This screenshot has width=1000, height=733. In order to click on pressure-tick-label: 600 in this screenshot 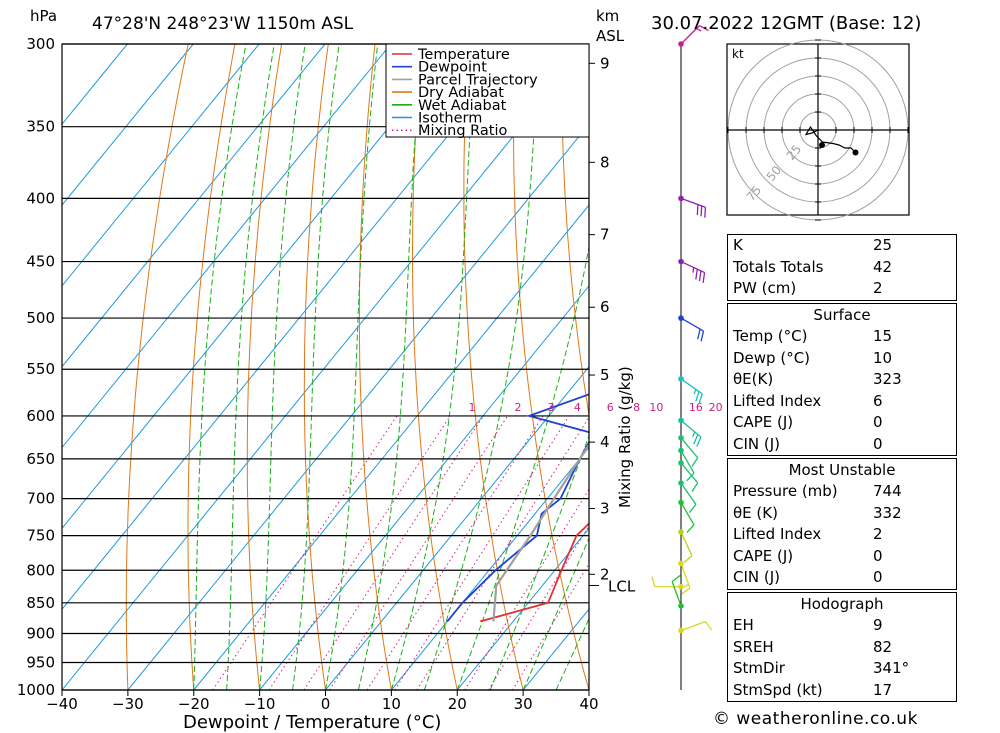, I will do `click(40, 416)`.